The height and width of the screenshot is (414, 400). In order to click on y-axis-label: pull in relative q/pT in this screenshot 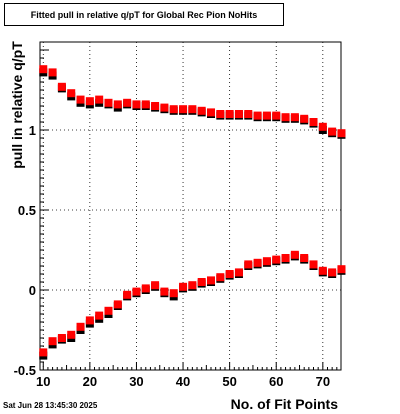, I will do `click(17, 105)`.